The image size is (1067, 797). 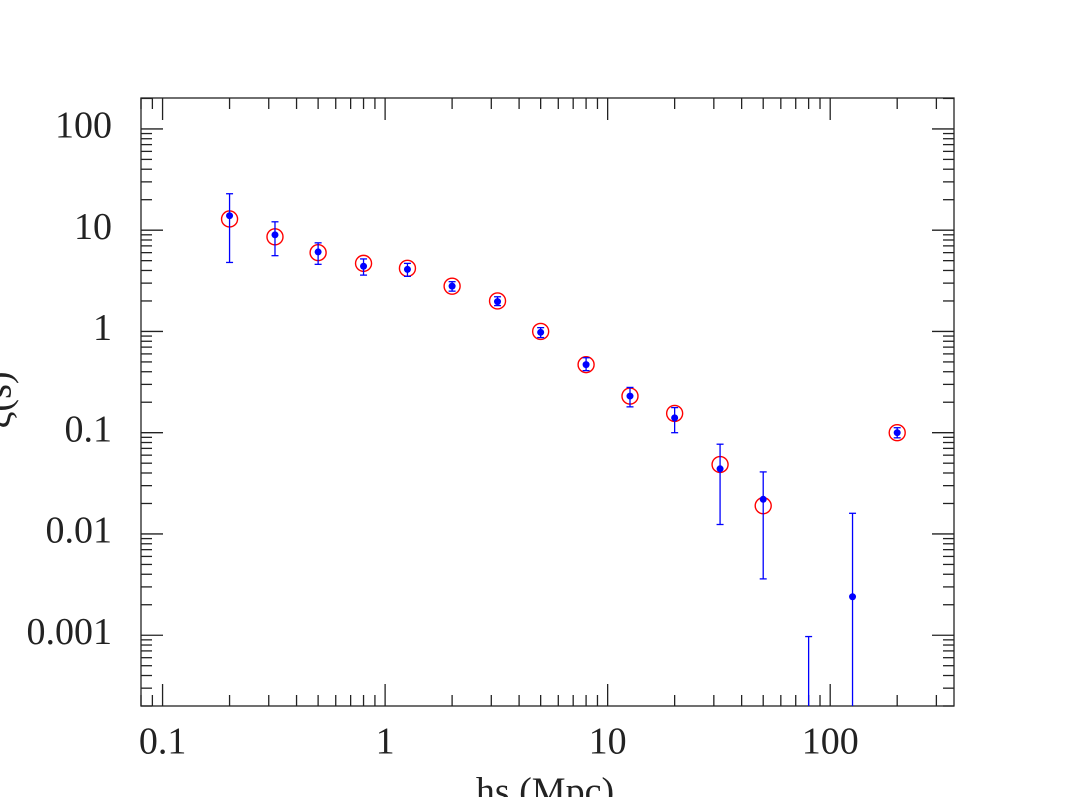 What do you see at coordinates (10, 399) in the screenshot?
I see `y-axis-label: ξ(s)` at bounding box center [10, 399].